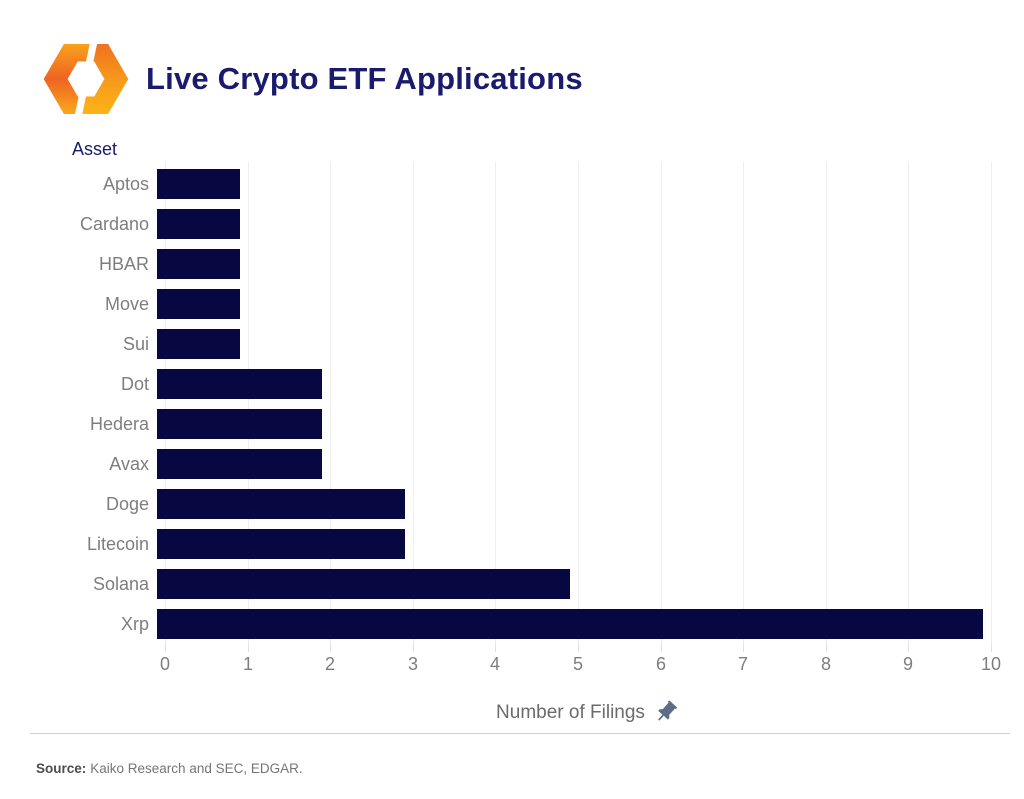  I want to click on bar-row: Xrp, so click(512, 624).